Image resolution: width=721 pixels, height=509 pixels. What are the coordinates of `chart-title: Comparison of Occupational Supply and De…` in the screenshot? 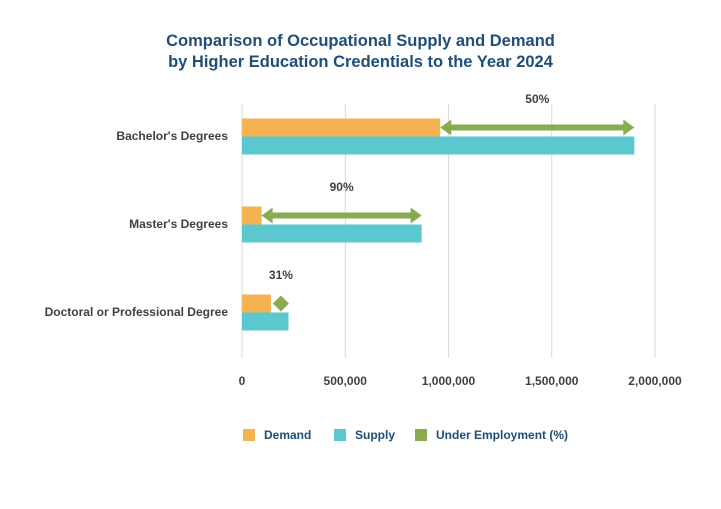 It's located at (360, 52).